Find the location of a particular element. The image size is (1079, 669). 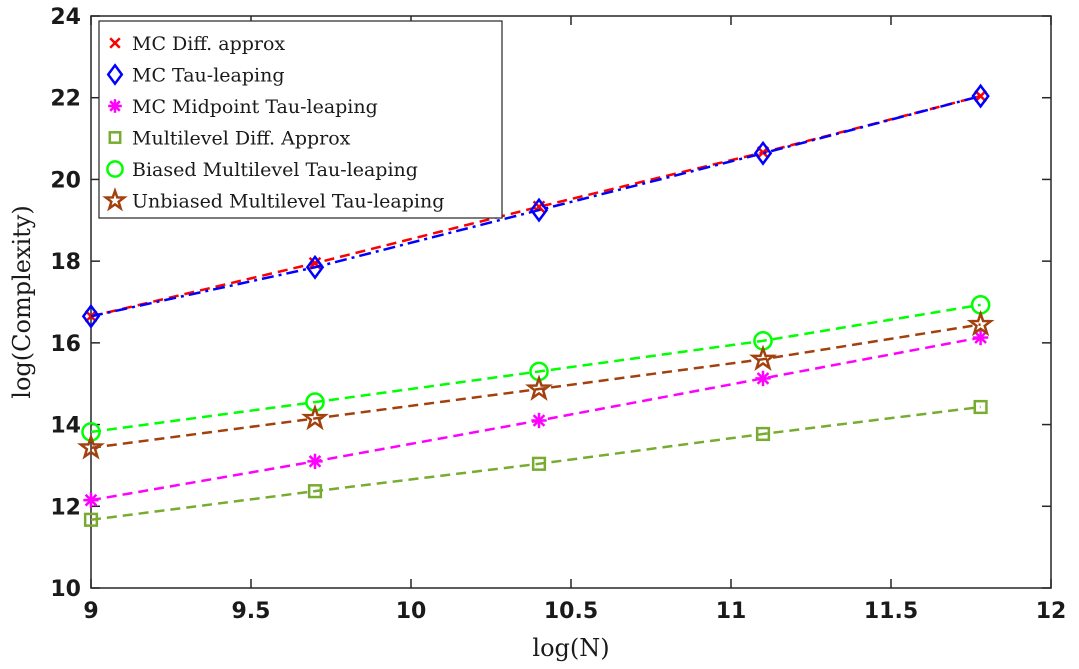

legend-item: MC Tau-leaping is located at coordinates (195, 75).